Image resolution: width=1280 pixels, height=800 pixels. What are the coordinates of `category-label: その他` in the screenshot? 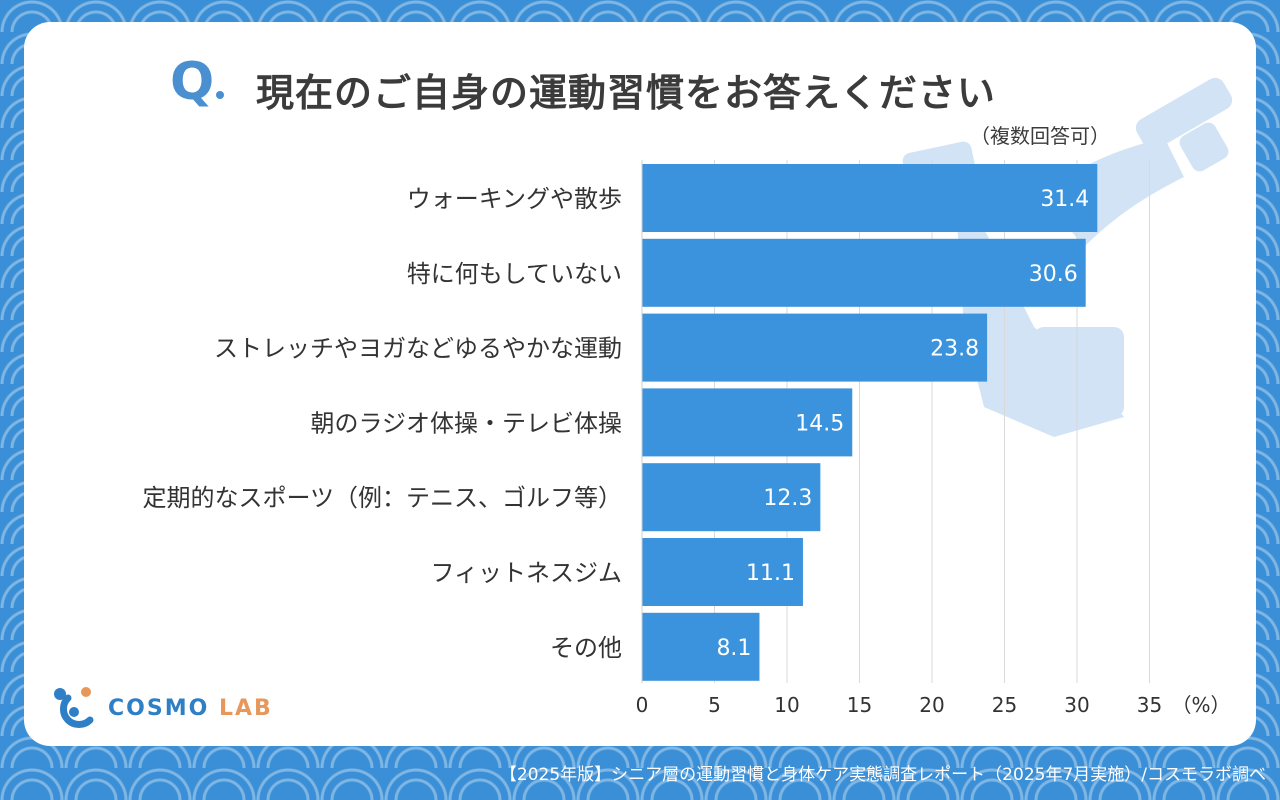 It's located at (586, 648).